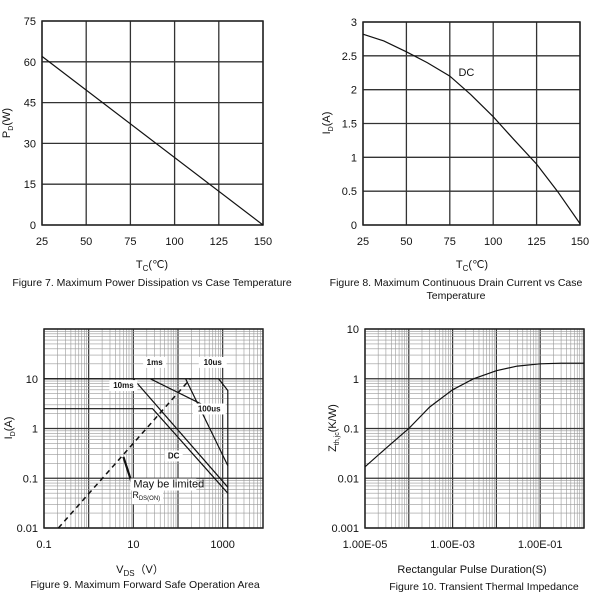  What do you see at coordinates (365, 545) in the screenshot?
I see `x-tick-label: 1.00E-05` at bounding box center [365, 545].